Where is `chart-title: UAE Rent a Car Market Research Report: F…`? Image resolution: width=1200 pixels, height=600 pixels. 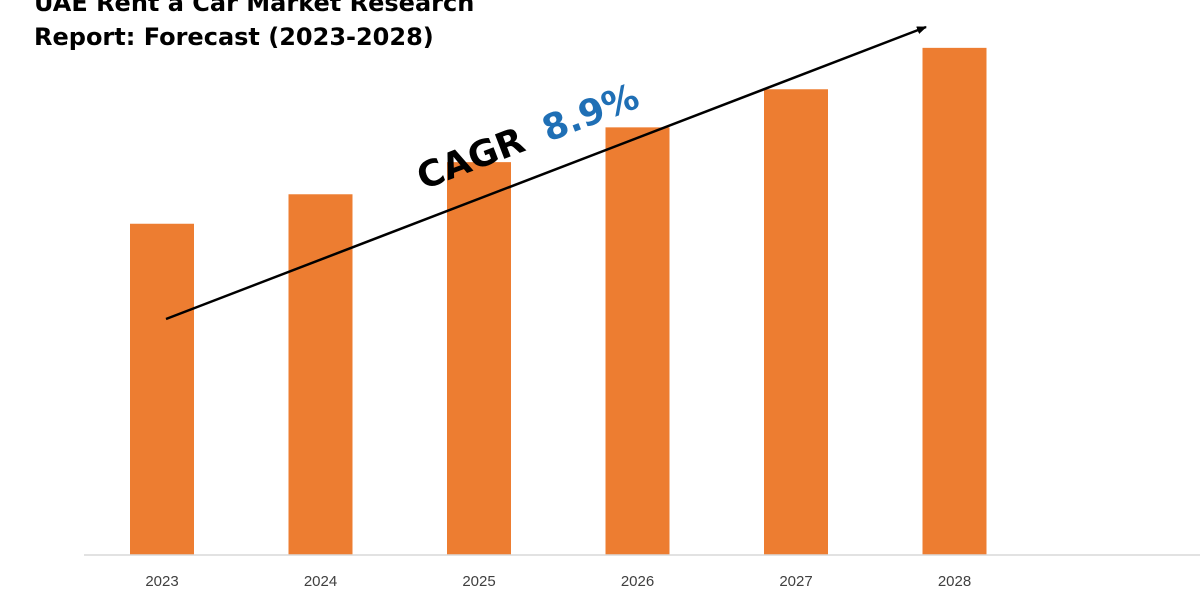
chart-title: UAE Rent a Car Market Research Report: F… is located at coordinates (254, 27).